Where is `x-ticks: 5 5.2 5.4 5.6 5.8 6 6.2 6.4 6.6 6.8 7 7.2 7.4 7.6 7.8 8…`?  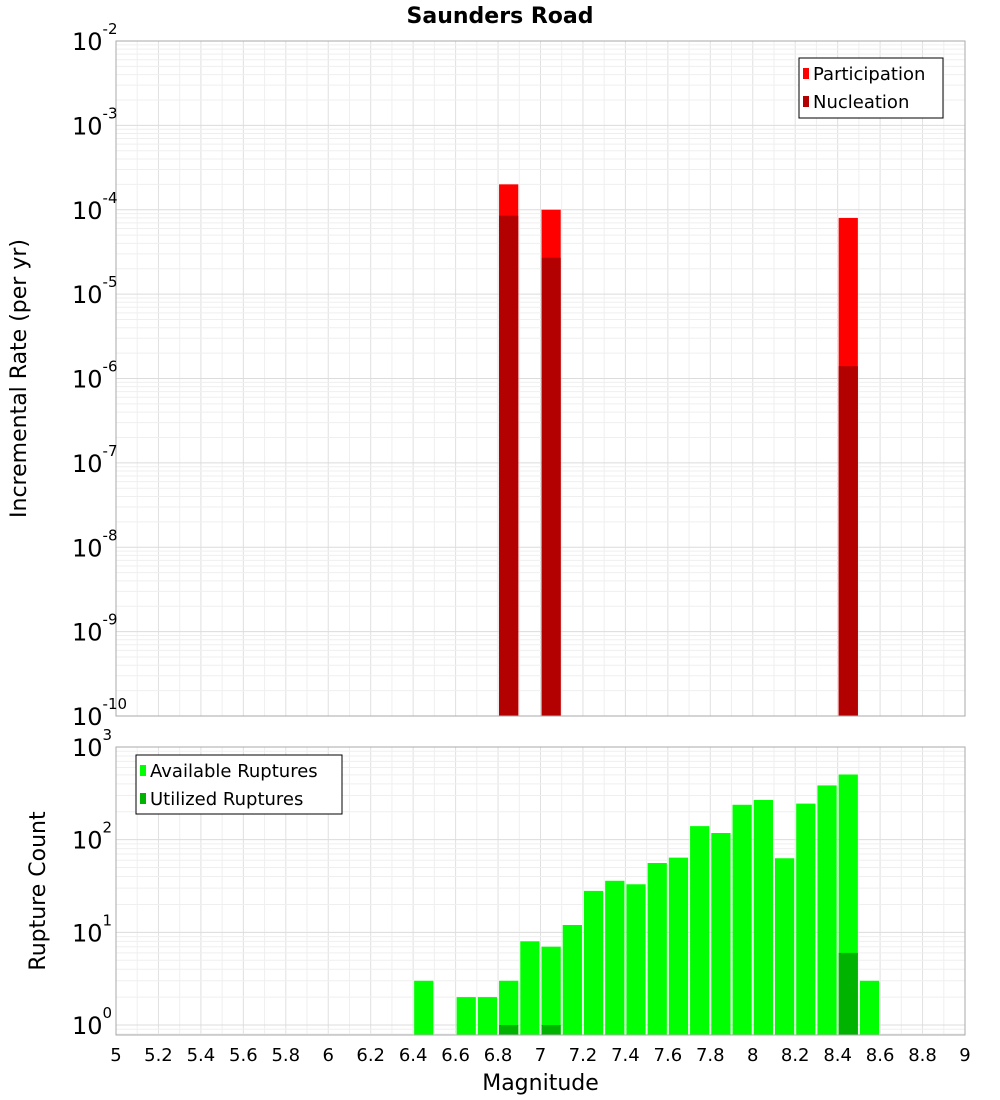
x-ticks: 5 5.2 5.4 5.6 5.8 6 6.2 6.4 6.6 6.8 7 7.2 7.4 7.6 7.8 8… is located at coordinates (540, 1055).